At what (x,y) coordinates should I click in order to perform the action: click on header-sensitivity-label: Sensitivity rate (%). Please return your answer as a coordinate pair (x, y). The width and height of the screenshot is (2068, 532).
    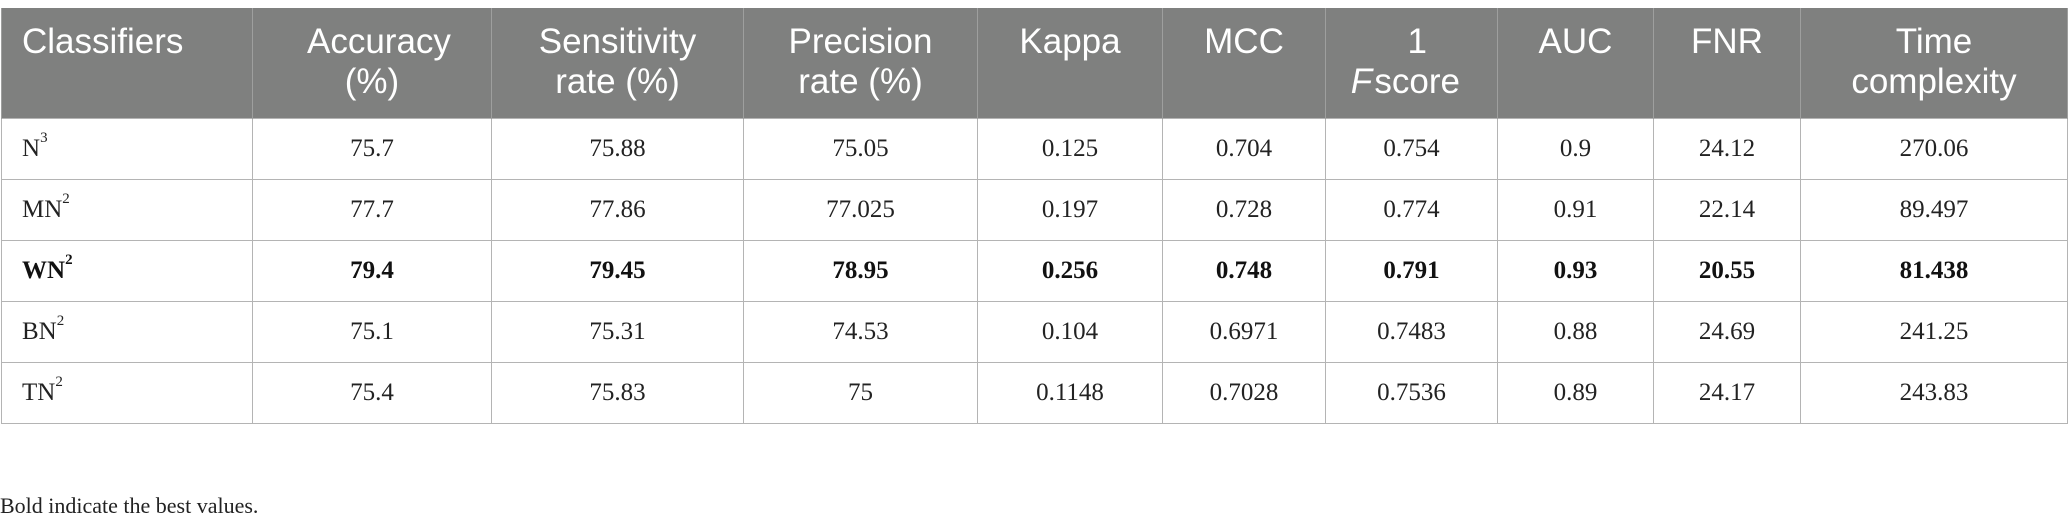
    Looking at the image, I should click on (617, 61).